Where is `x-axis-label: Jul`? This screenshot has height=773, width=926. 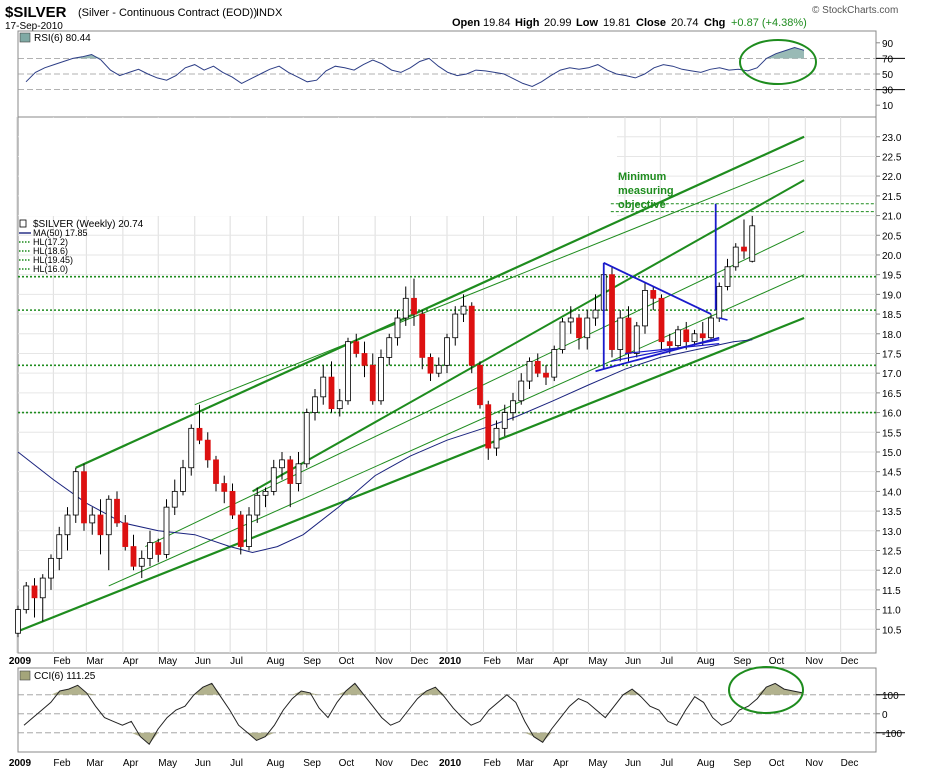 x-axis-label: Jul is located at coordinates (236, 661).